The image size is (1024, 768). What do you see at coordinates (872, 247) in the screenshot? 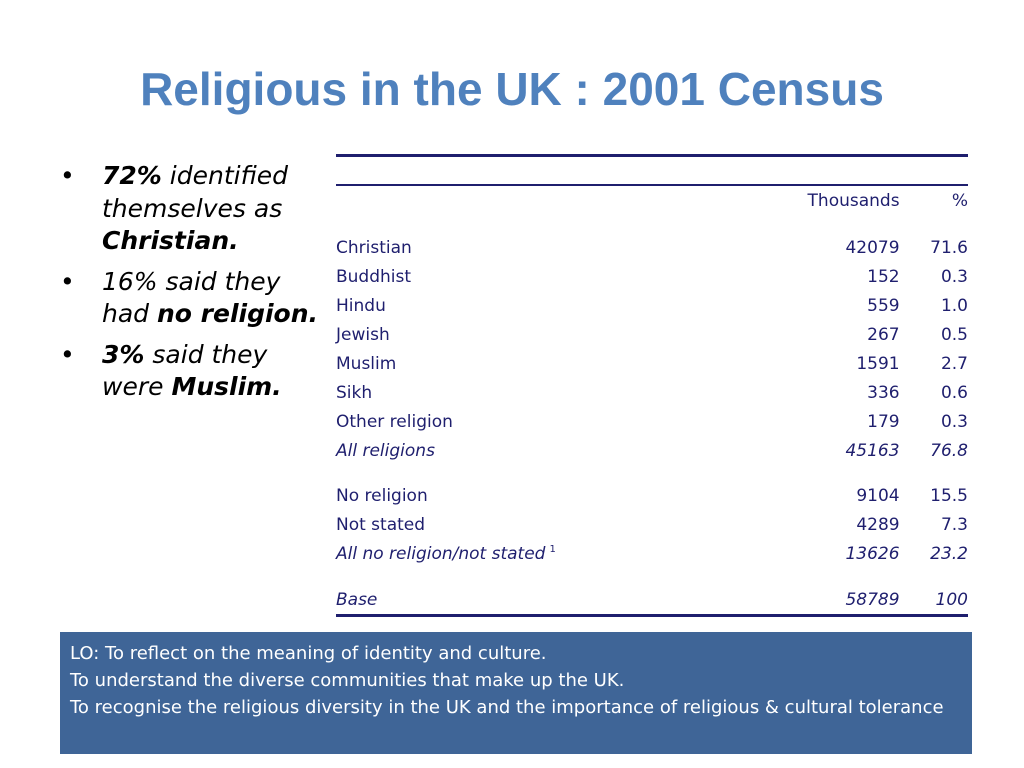
I see `row-thousands: 42079` at bounding box center [872, 247].